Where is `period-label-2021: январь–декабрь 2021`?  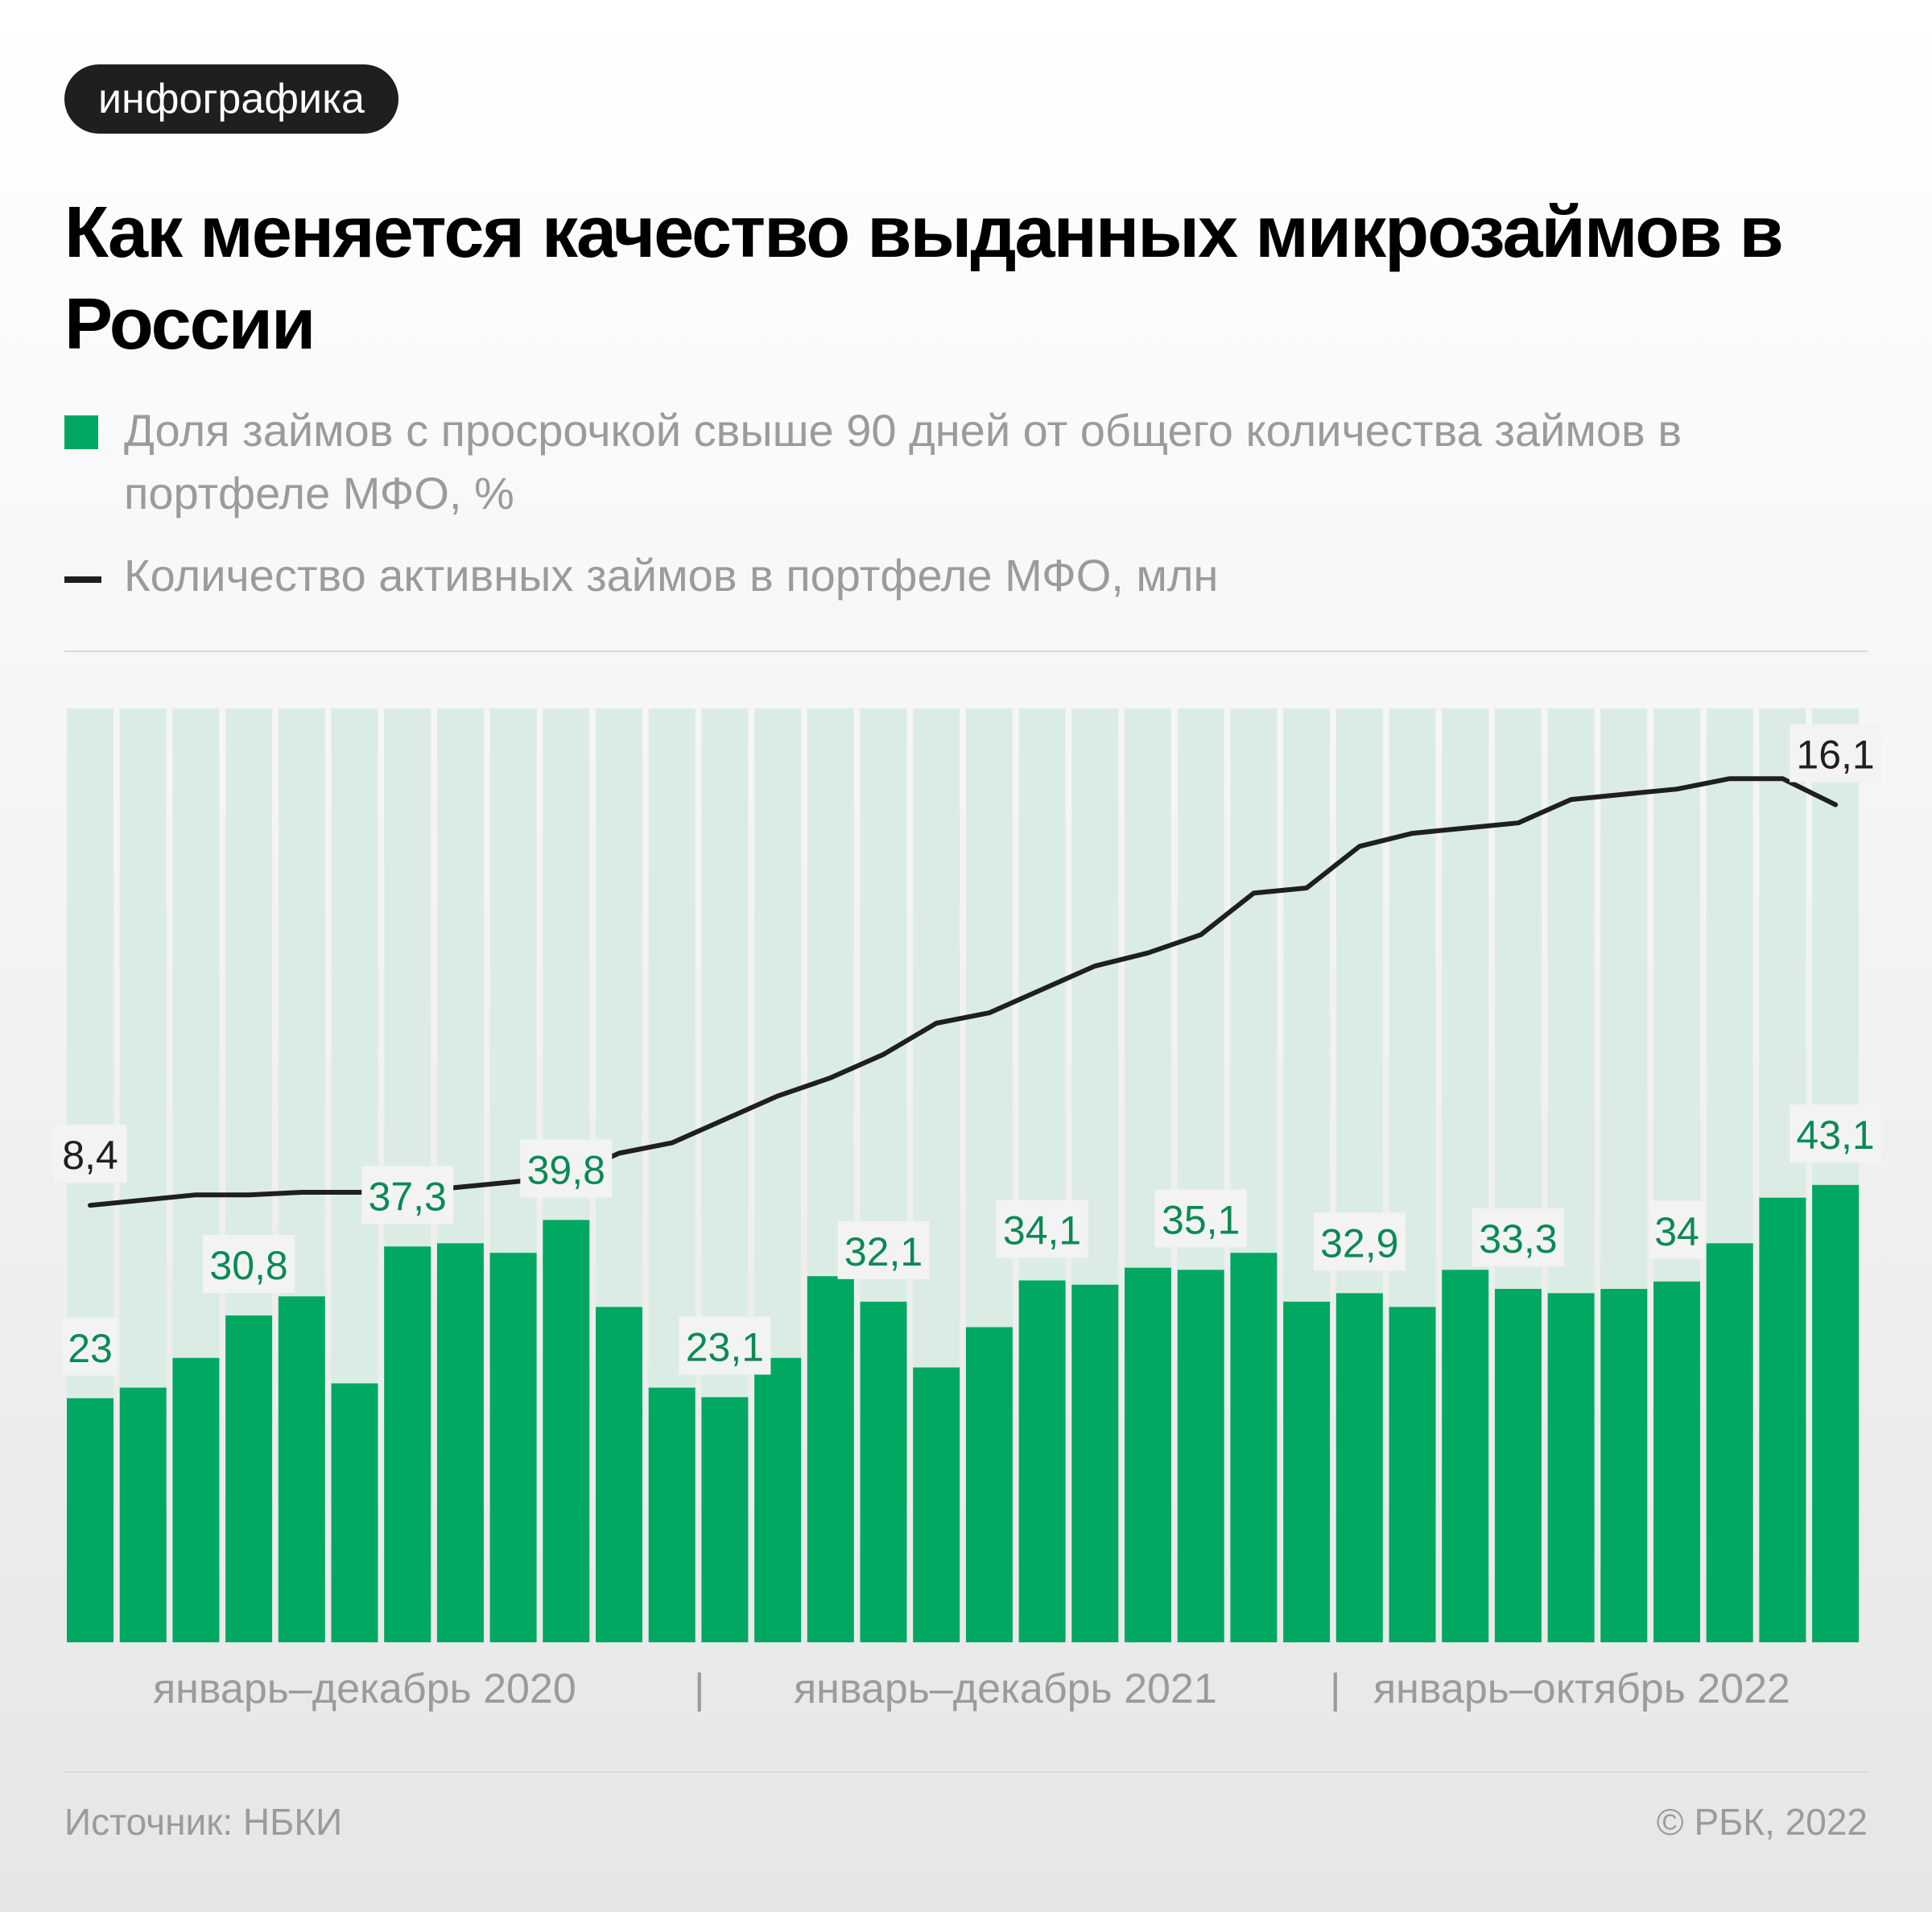 period-label-2021: январь–декабрь 2021 is located at coordinates (1006, 1689).